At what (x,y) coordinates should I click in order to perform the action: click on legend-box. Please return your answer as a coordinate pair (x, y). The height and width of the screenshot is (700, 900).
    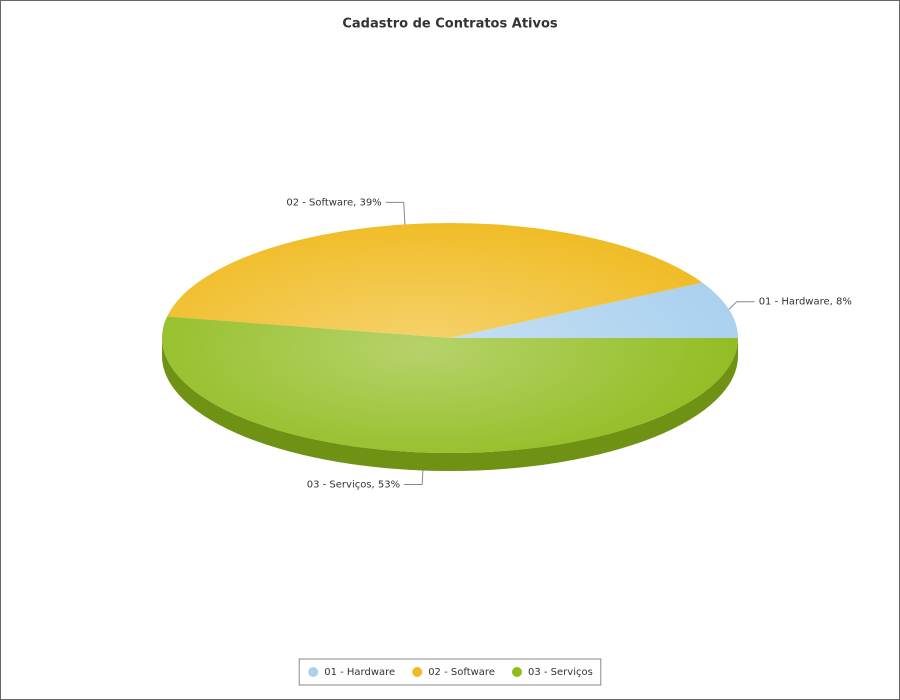
    Looking at the image, I should click on (450, 672).